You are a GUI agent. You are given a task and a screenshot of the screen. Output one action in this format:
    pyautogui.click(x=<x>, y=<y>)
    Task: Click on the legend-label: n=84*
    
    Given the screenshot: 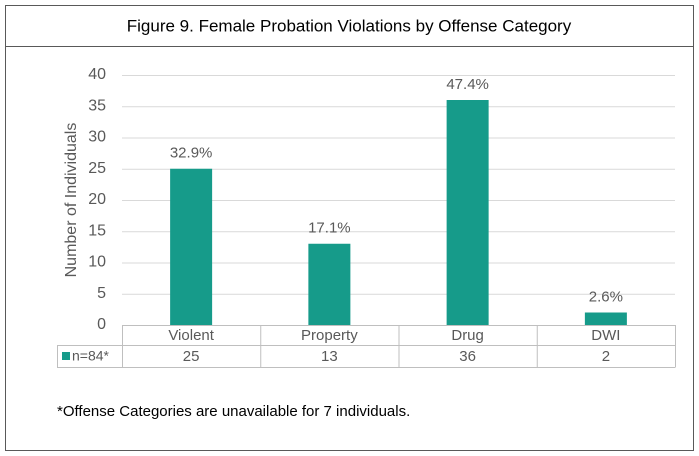 What is the action you would take?
    pyautogui.click(x=91, y=356)
    